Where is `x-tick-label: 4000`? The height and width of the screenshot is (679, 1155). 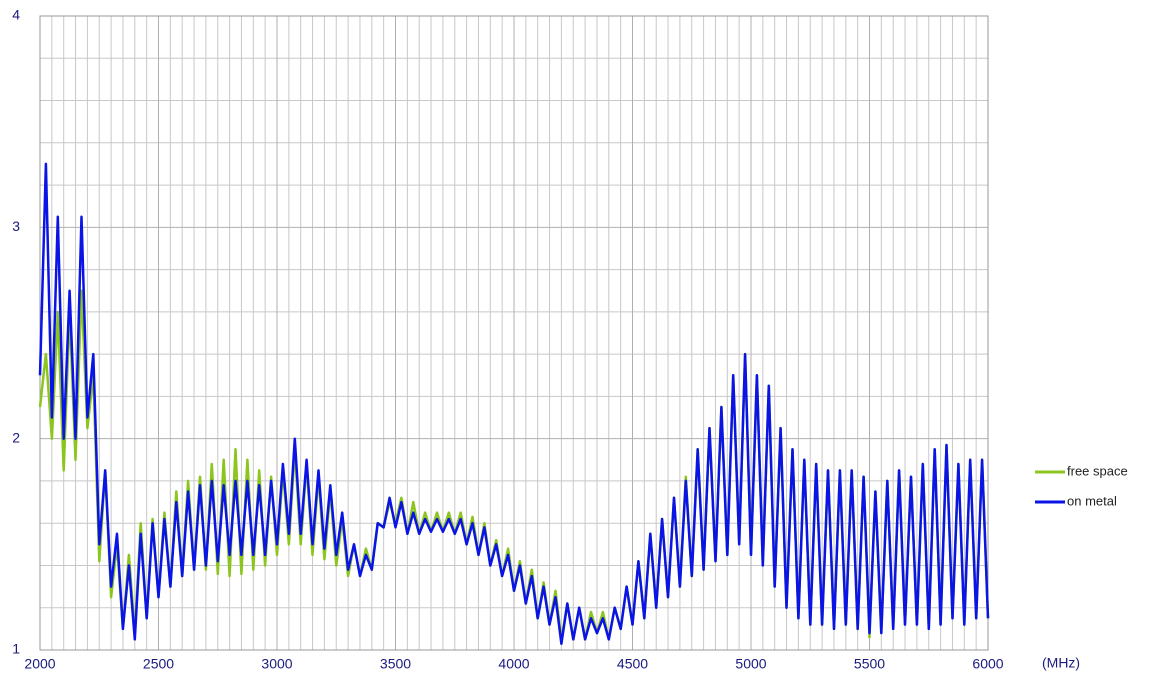 x-tick-label: 4000 is located at coordinates (513, 664).